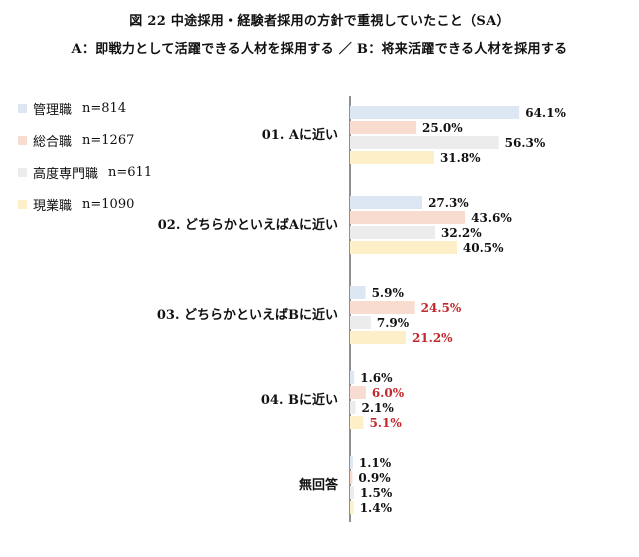 This screenshot has height=557, width=639. Describe the element at coordinates (378, 408) in the screenshot. I see `data-label: 2.1%` at that location.